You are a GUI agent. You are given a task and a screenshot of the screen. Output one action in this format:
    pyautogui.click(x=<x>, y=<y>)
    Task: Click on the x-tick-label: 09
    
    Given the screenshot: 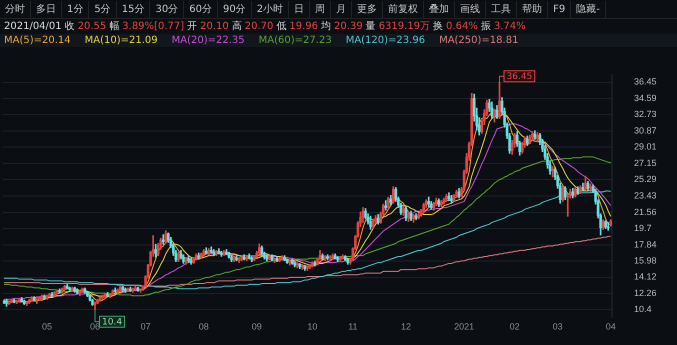 What is the action you would take?
    pyautogui.click(x=257, y=326)
    